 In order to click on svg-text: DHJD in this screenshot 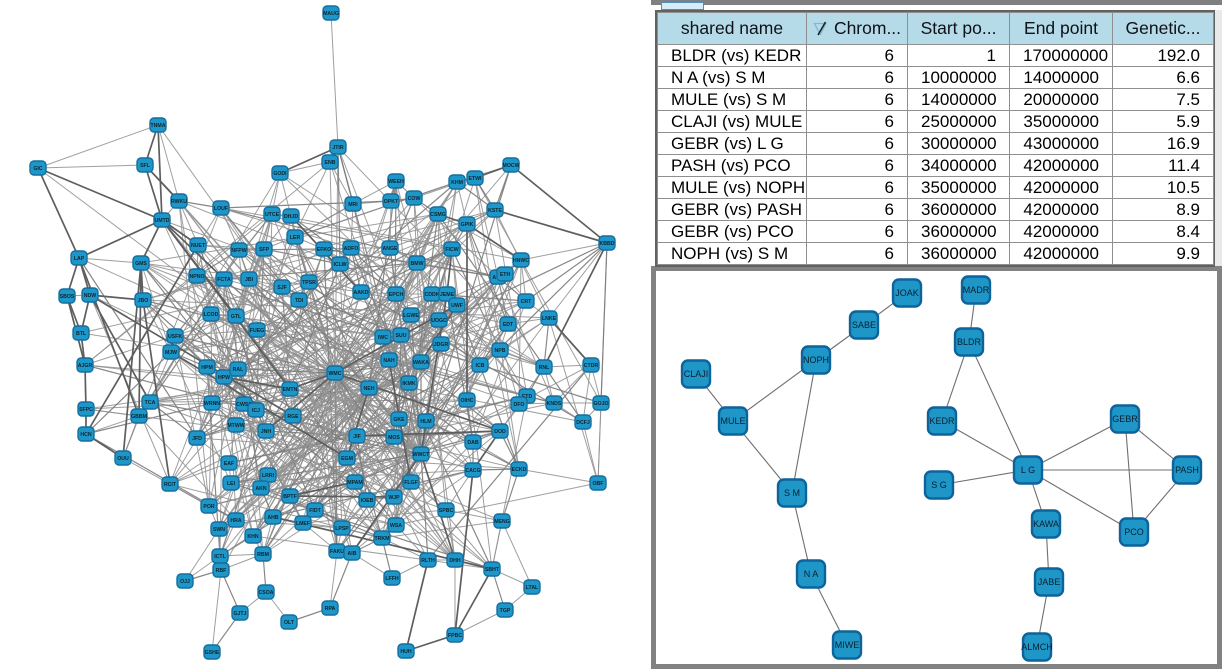, I will do `click(291, 217)`.